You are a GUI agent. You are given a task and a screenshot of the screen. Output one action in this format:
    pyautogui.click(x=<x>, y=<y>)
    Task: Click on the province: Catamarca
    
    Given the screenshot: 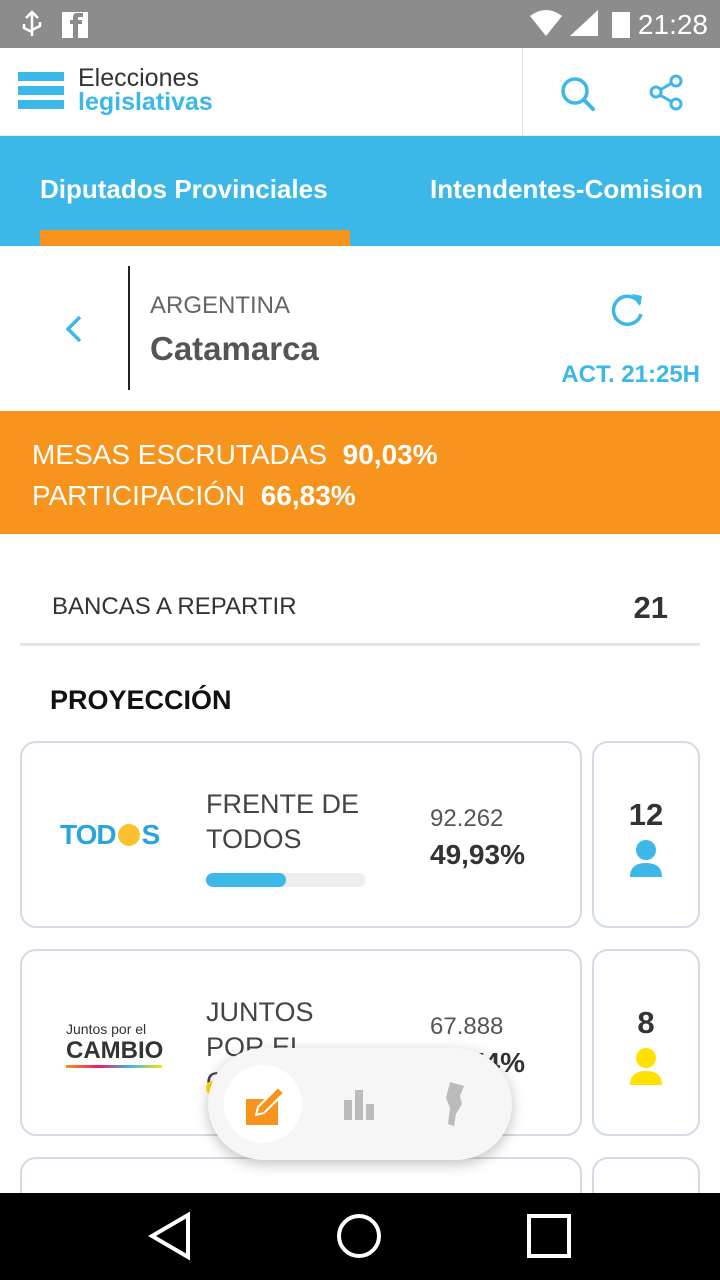 What is the action you would take?
    pyautogui.click(x=234, y=348)
    